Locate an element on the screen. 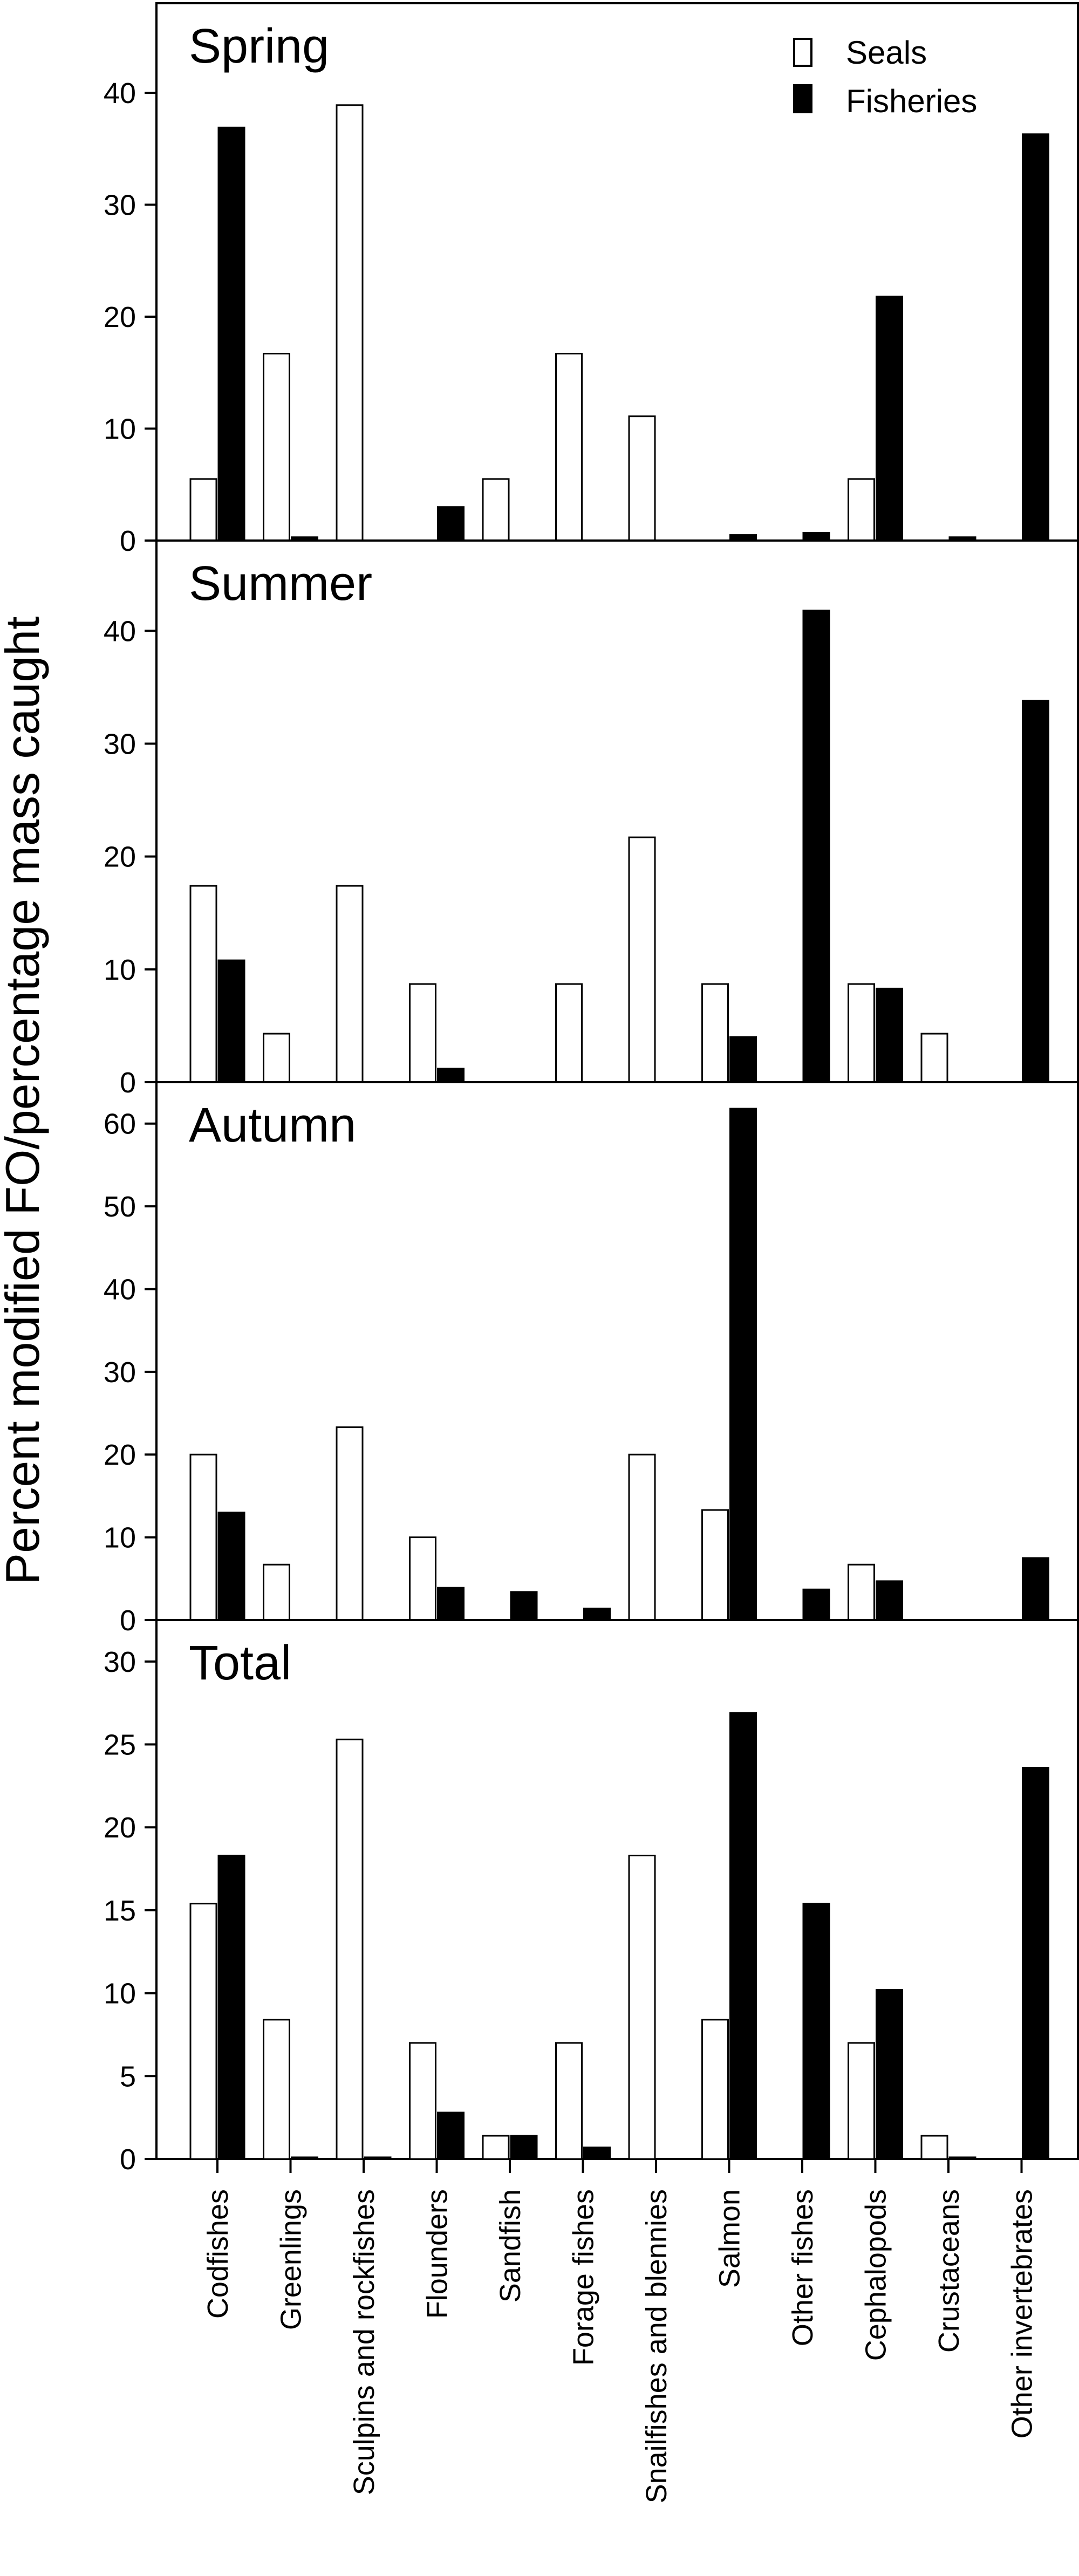 This screenshot has height=2576, width=1079. y-tick-label-spring-0: 0 is located at coordinates (128, 541).